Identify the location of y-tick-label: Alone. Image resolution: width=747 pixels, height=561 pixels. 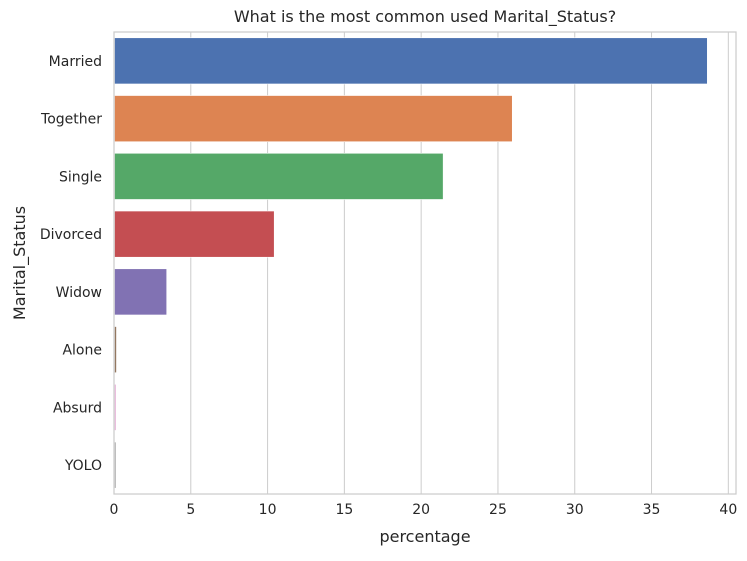
(82, 351).